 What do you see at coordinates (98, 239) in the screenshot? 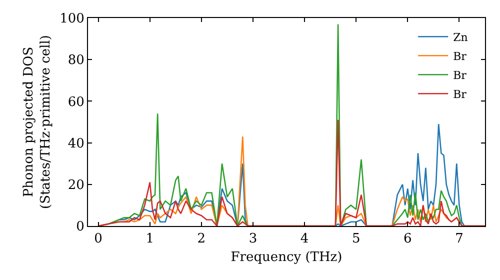
I see `x-tick-label: 0` at bounding box center [98, 239].